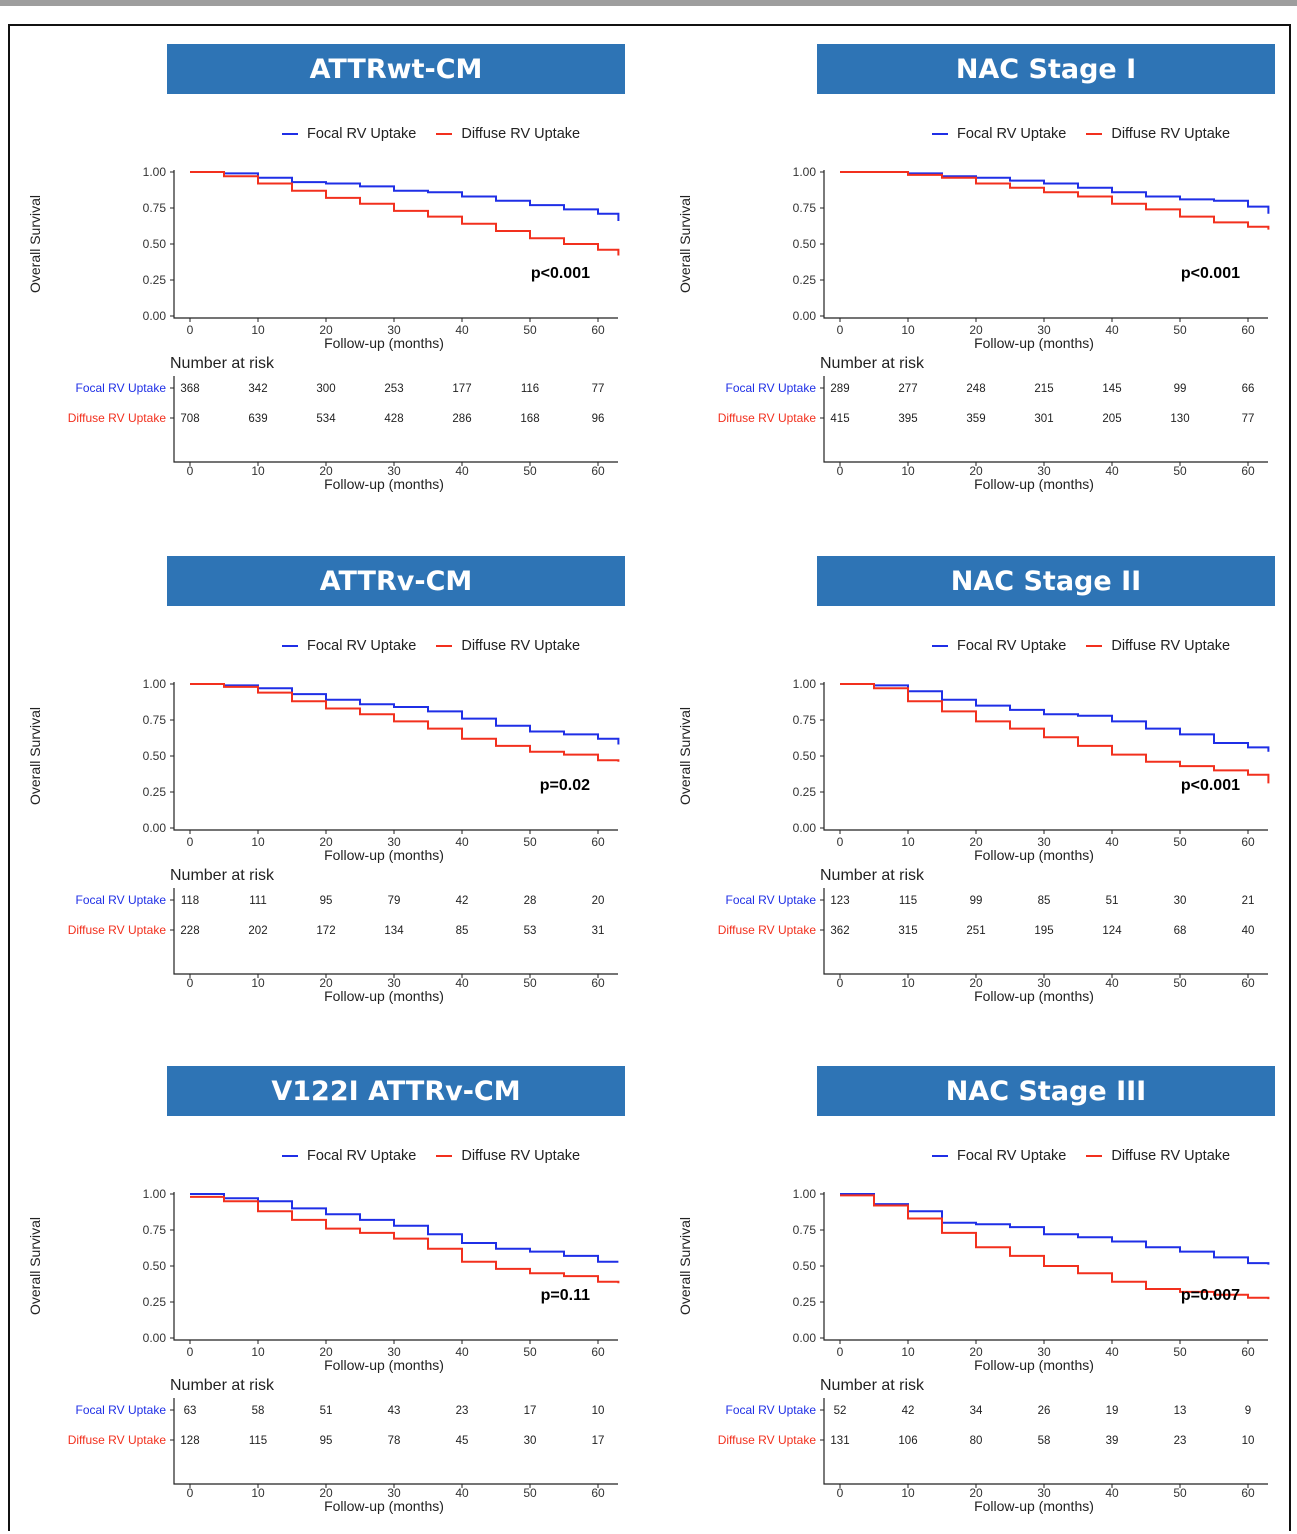  What do you see at coordinates (1210, 273) in the screenshot?
I see `p-value-label: p<0.001` at bounding box center [1210, 273].